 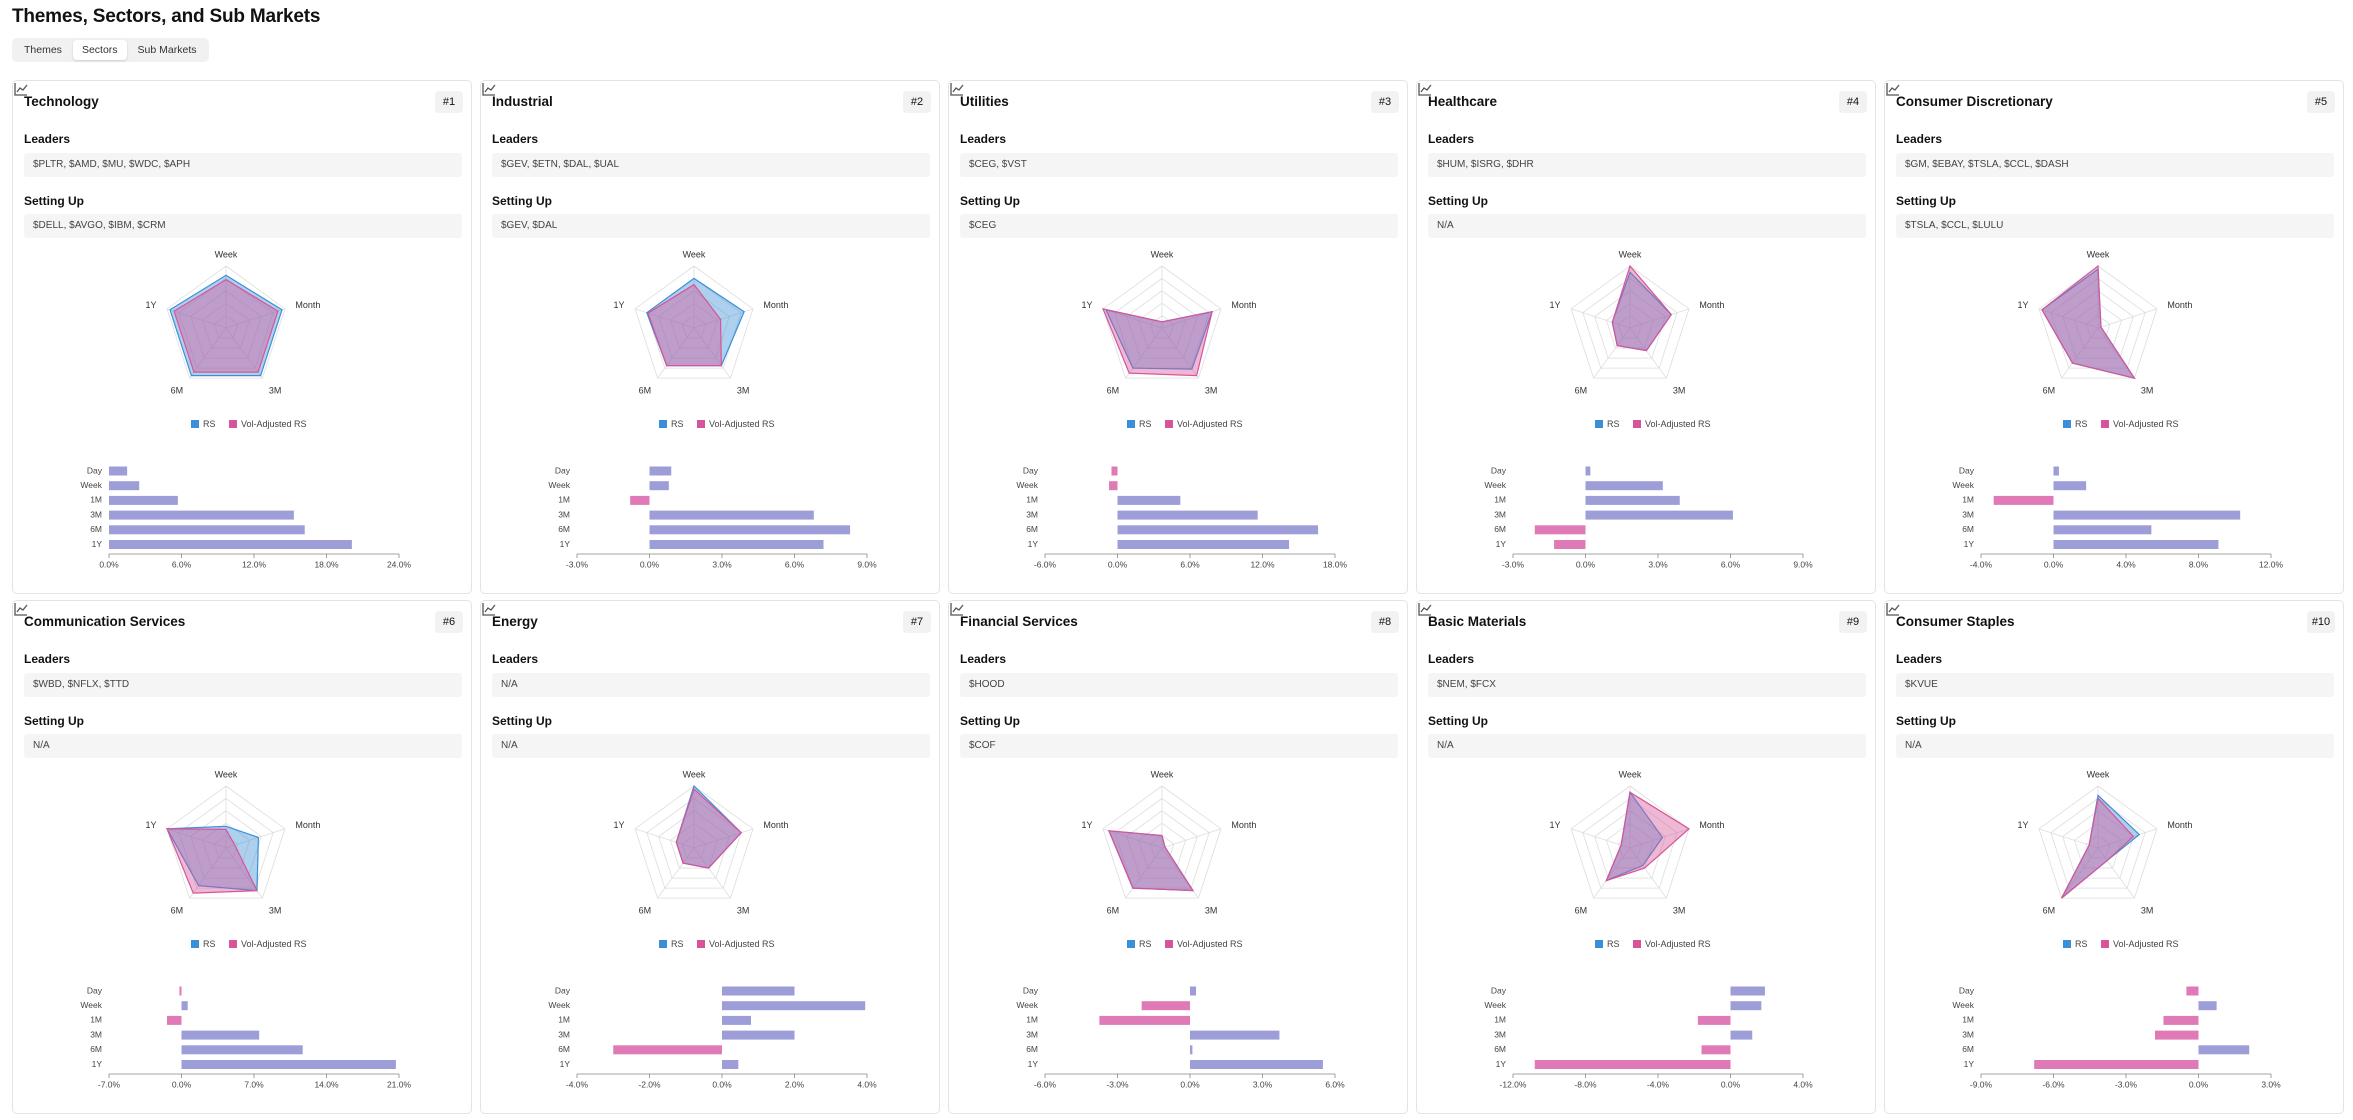 What do you see at coordinates (2126, 564) in the screenshot?
I see `x-tick-label: 4.0%` at bounding box center [2126, 564].